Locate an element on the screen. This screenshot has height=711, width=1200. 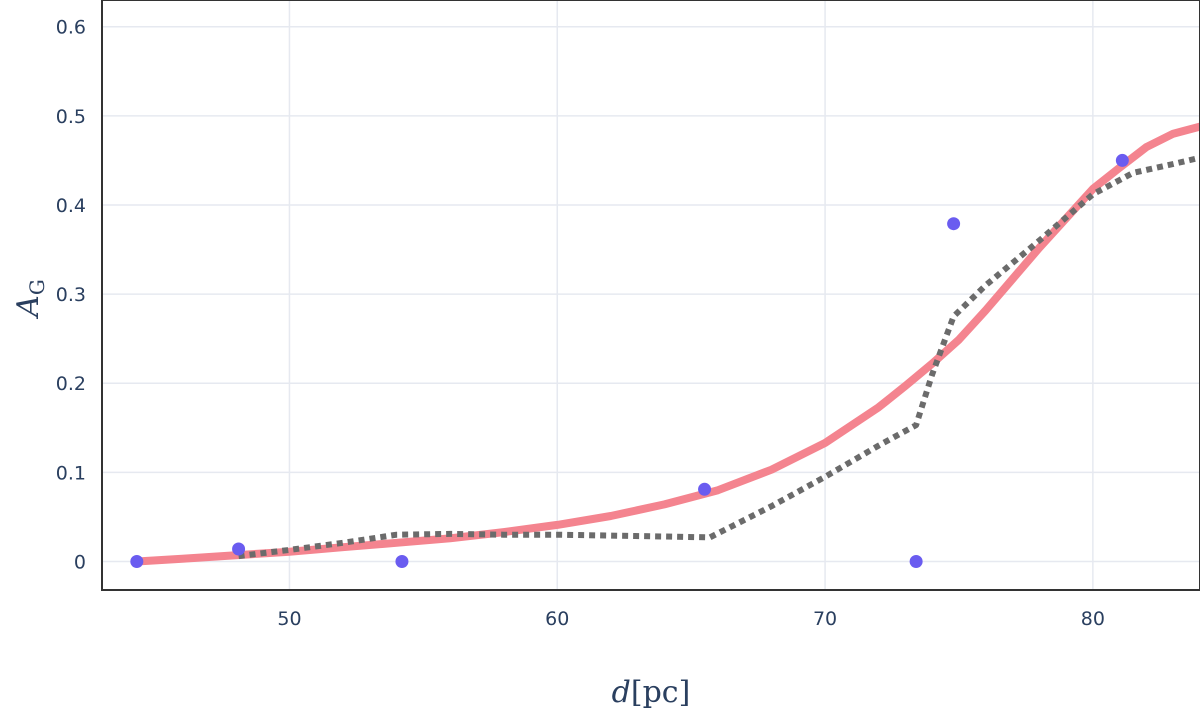
y-tick-label: 0.1 is located at coordinates (71, 473).